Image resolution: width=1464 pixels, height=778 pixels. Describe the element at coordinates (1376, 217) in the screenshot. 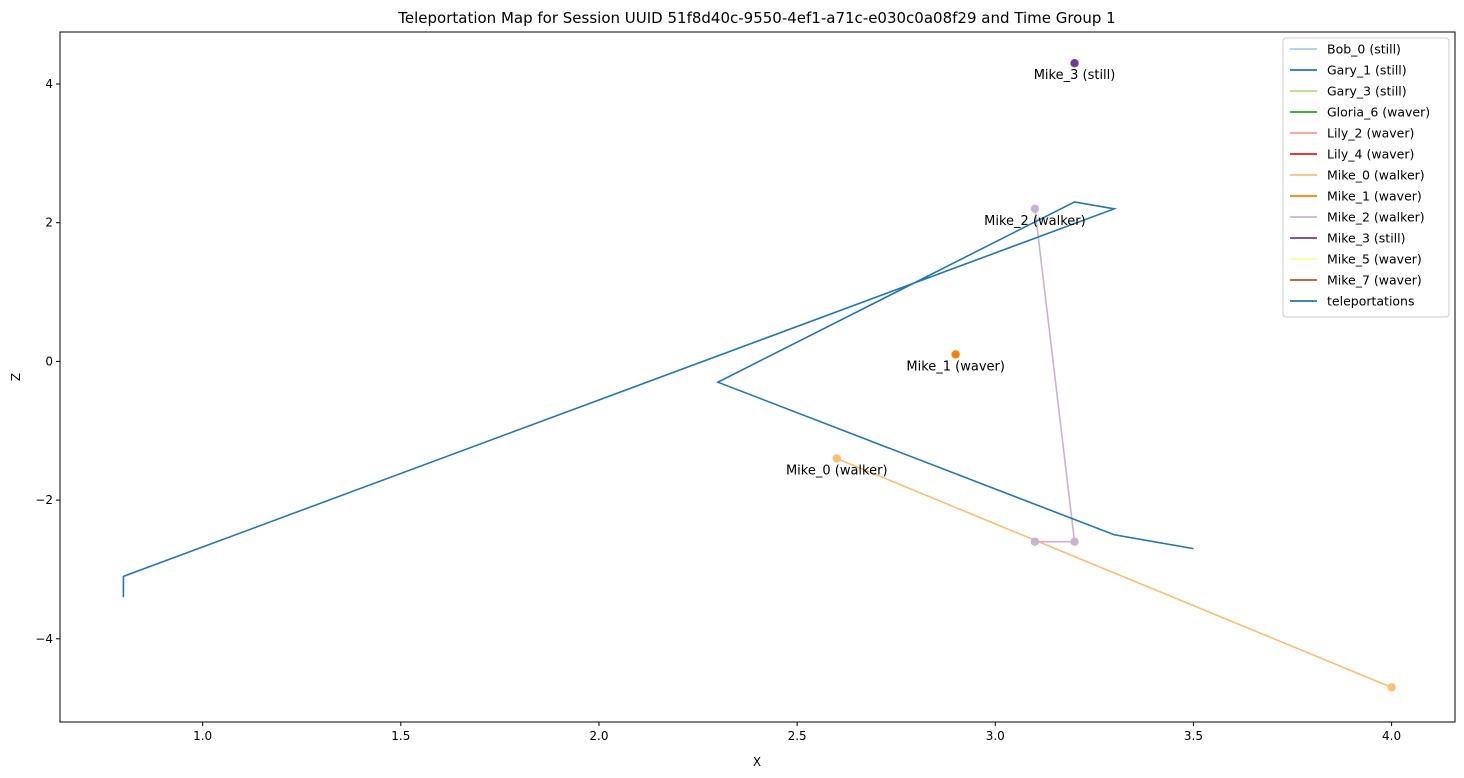

I see `legend-entry-mike-2-walker: Mike_2 (walker)` at that location.